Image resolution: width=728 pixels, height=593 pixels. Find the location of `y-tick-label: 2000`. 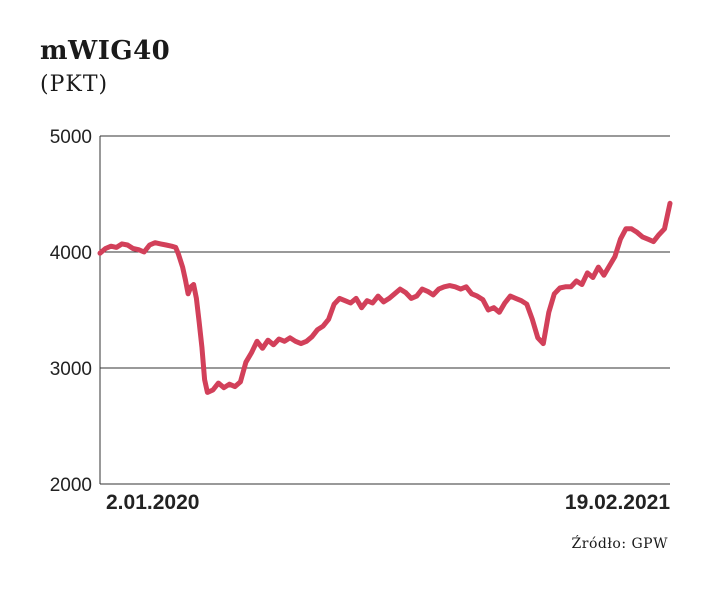

y-tick-label: 2000 is located at coordinates (71, 485).